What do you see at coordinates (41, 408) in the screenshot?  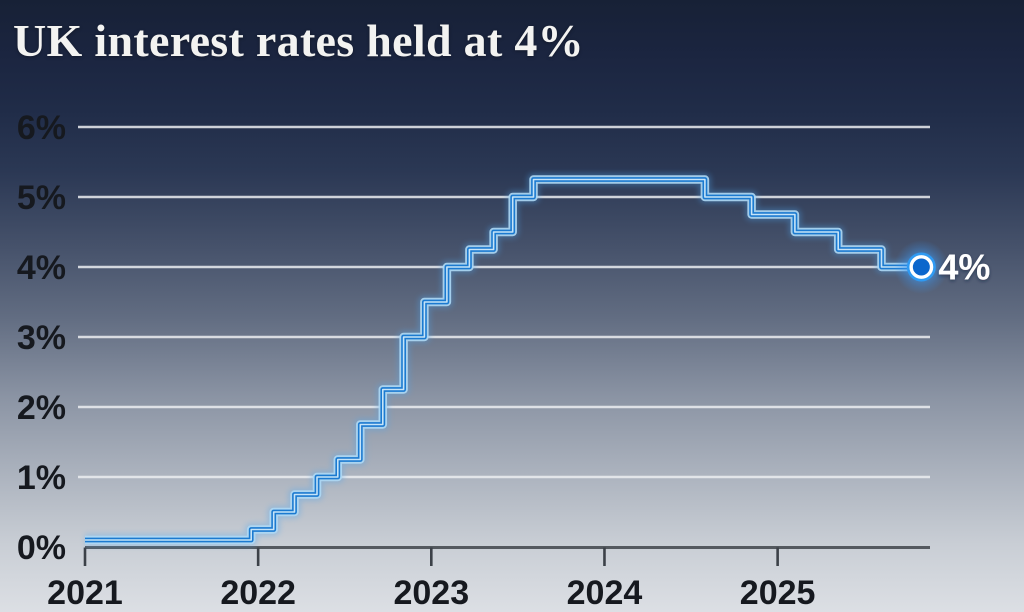 I see `y-axis-label: 2%` at bounding box center [41, 408].